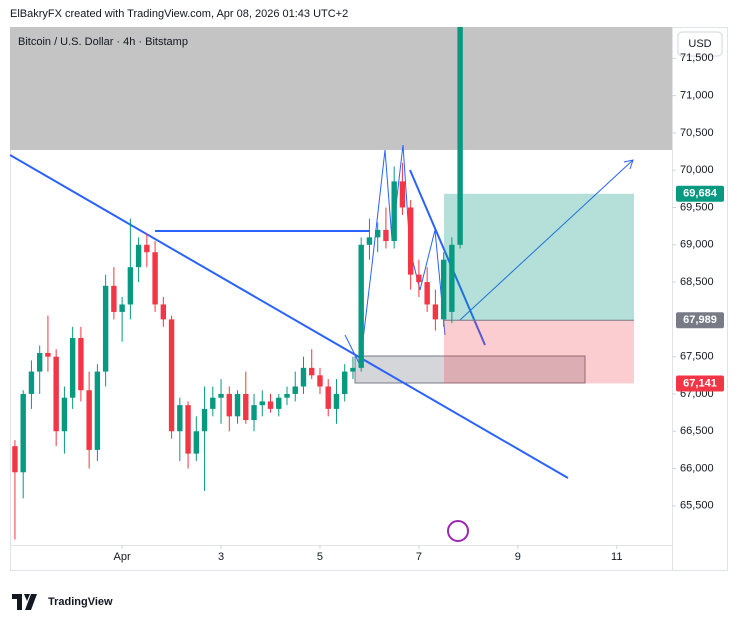 The image size is (738, 631). I want to click on x-tick-label: Apr, so click(122, 557).